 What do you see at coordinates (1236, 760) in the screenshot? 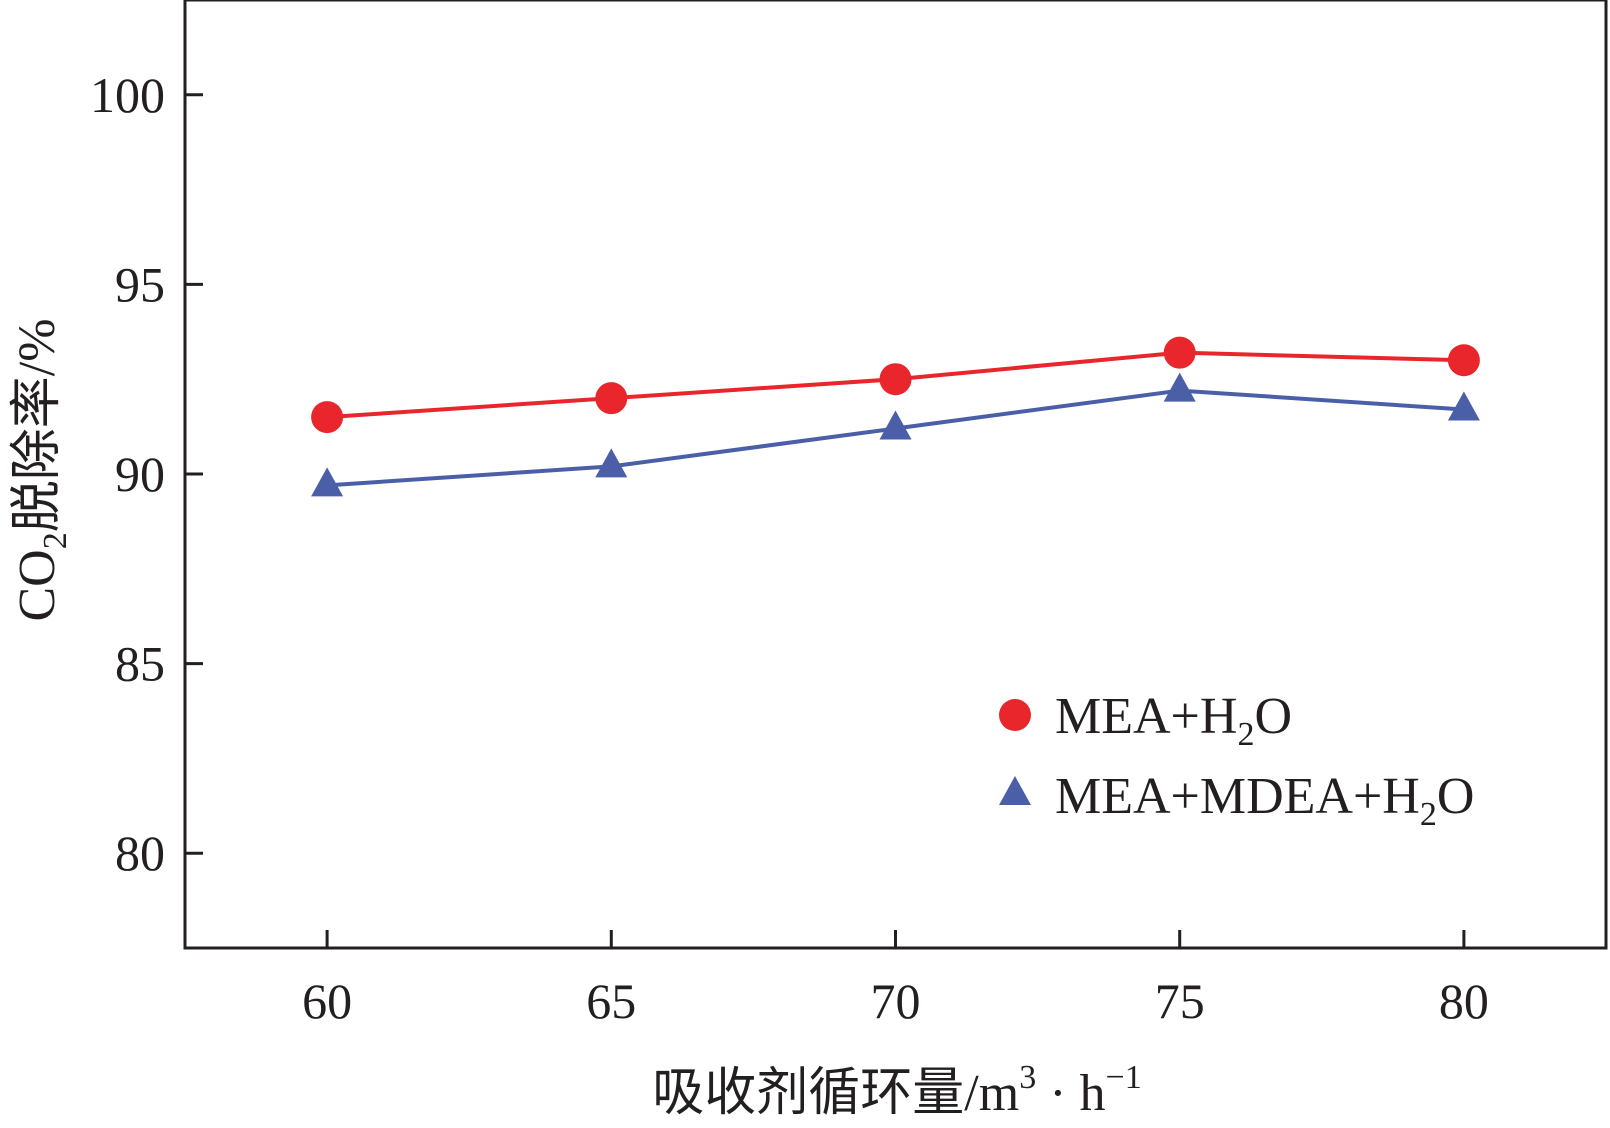
I see `legend: MEA+H2O MEA+MDEA+H2O` at bounding box center [1236, 760].